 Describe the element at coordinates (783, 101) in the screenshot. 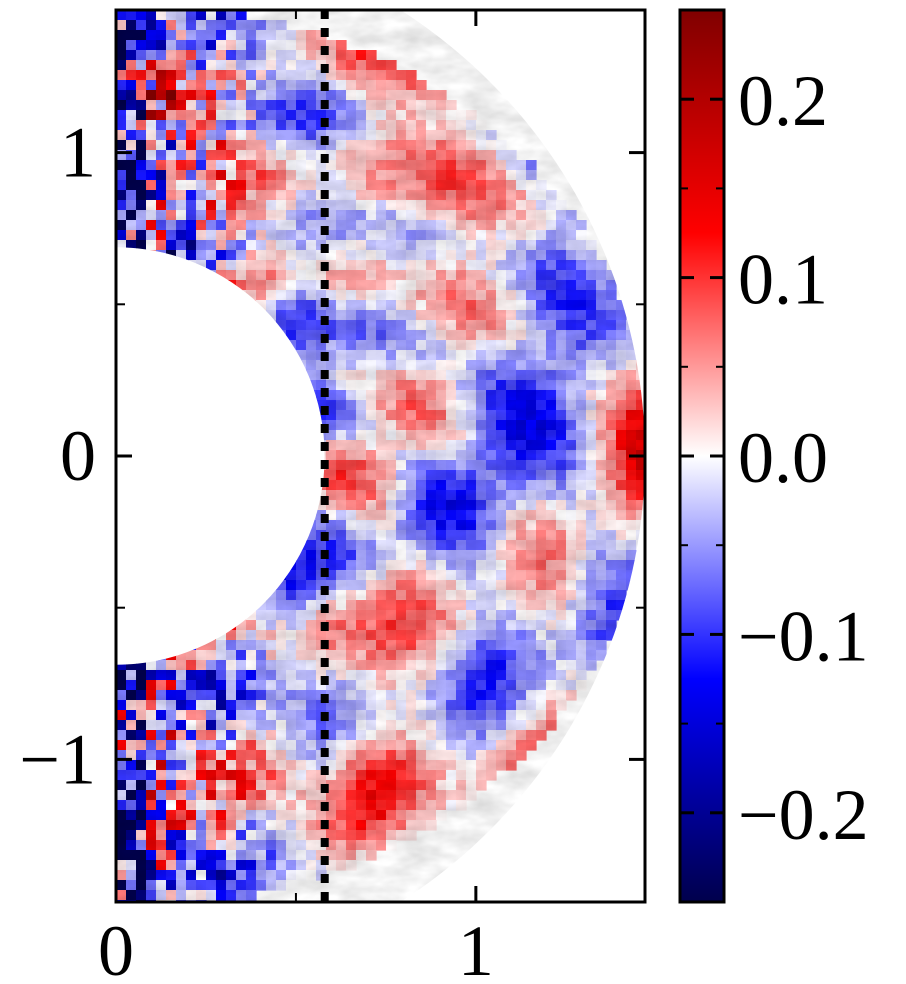

I see `colorbar-tick-label: 0.2` at that location.